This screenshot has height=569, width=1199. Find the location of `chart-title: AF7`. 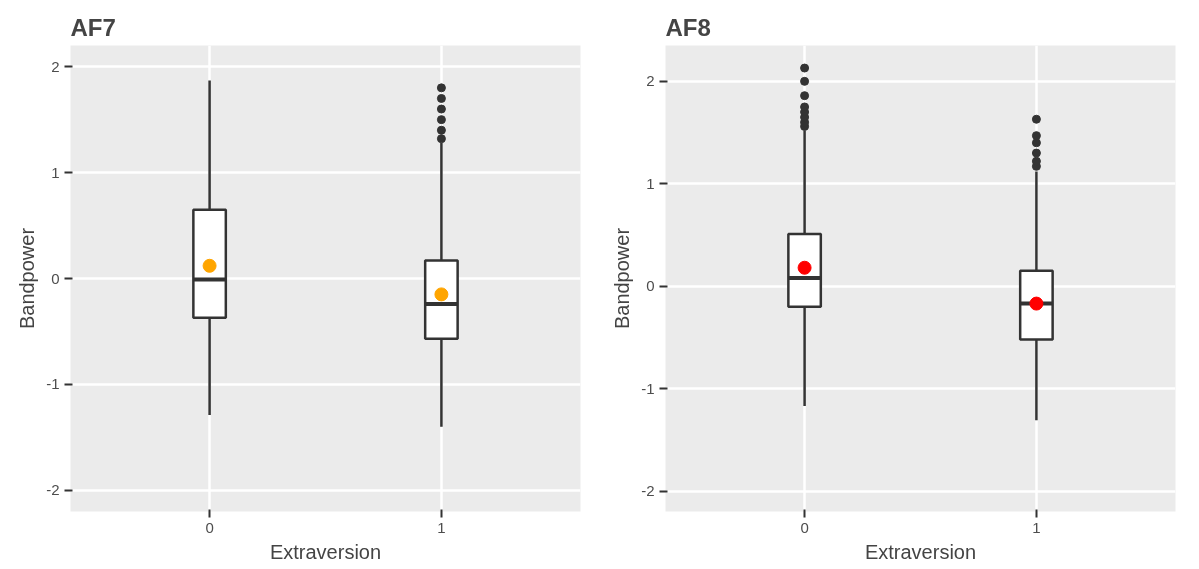

chart-title: AF7 is located at coordinates (93, 27).